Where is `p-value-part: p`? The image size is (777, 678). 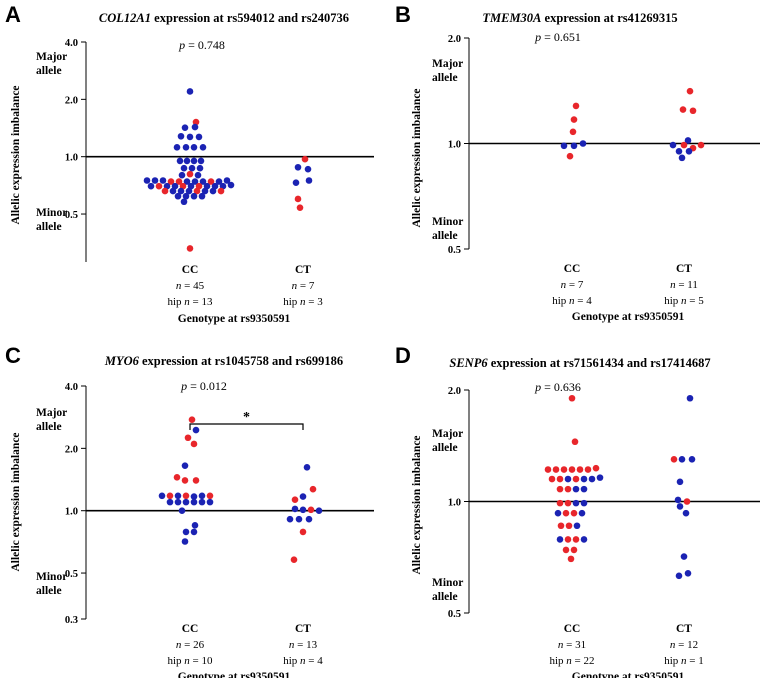 p-value-part: p is located at coordinates (181, 45).